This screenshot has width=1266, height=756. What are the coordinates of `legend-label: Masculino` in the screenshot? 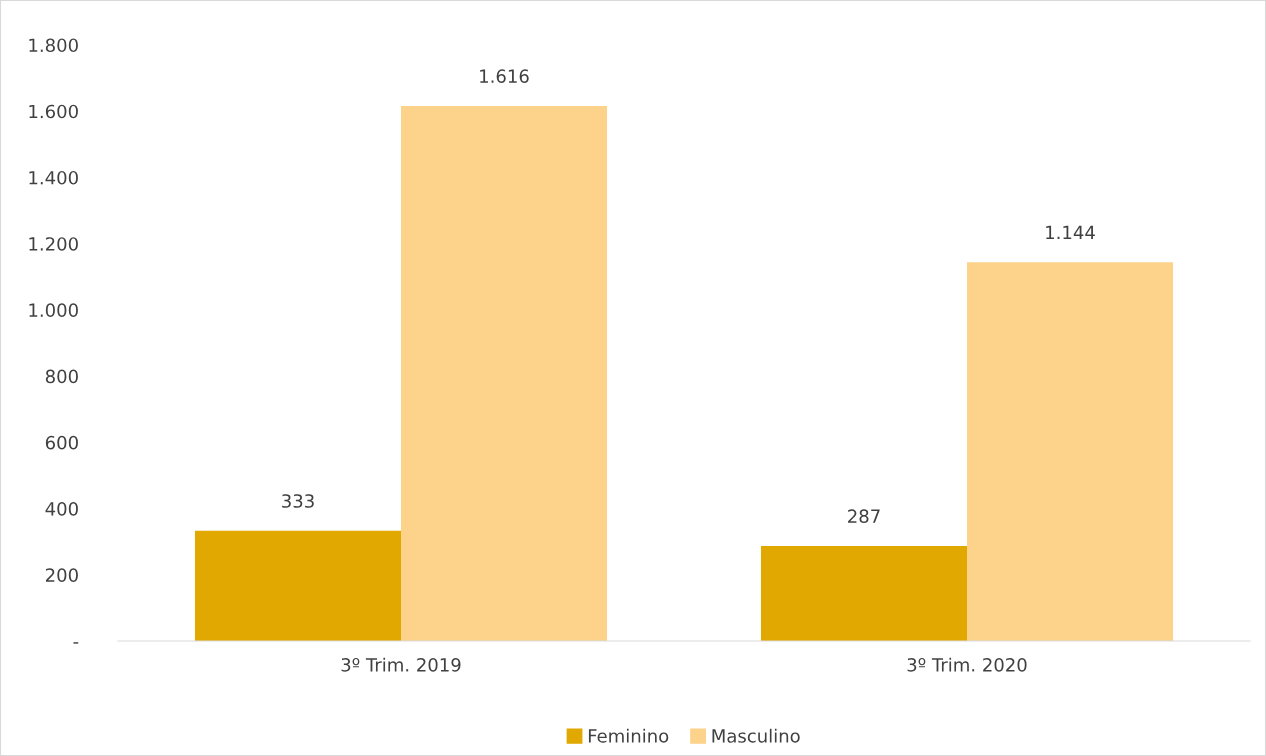 It's located at (756, 735).